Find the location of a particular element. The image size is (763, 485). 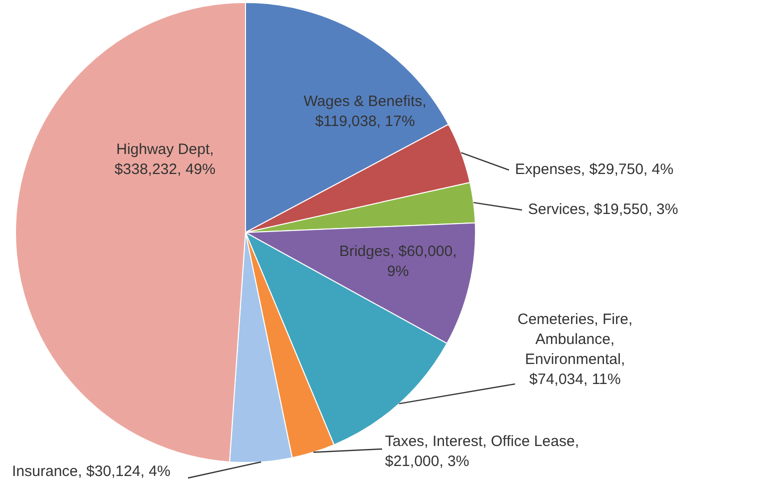

slice-label: Cemeteries, Fire, Ambulance, Environmental, $74,034, 11% is located at coordinates (575, 349).